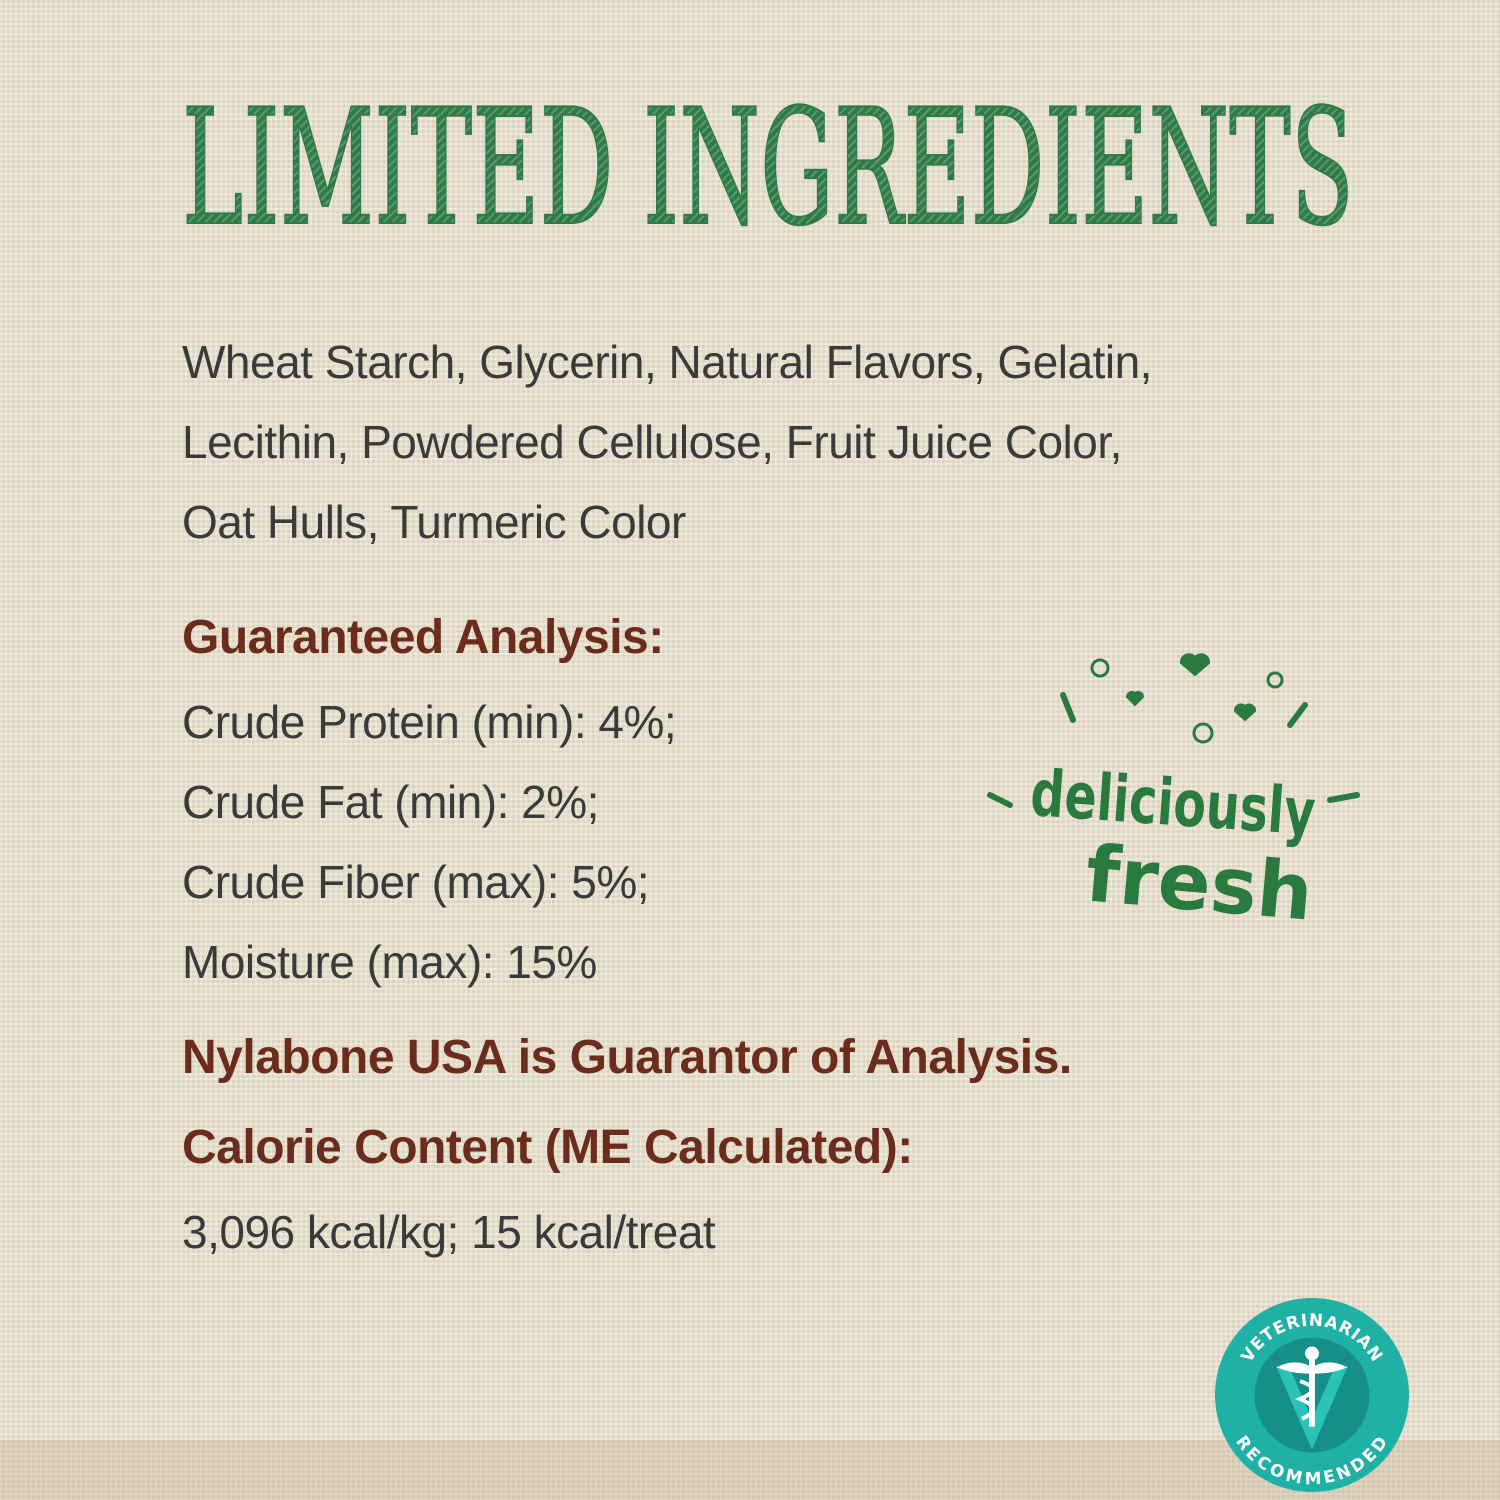 The image size is (1500, 1500). I want to click on logo-line2: fresh, so click(1199, 883).